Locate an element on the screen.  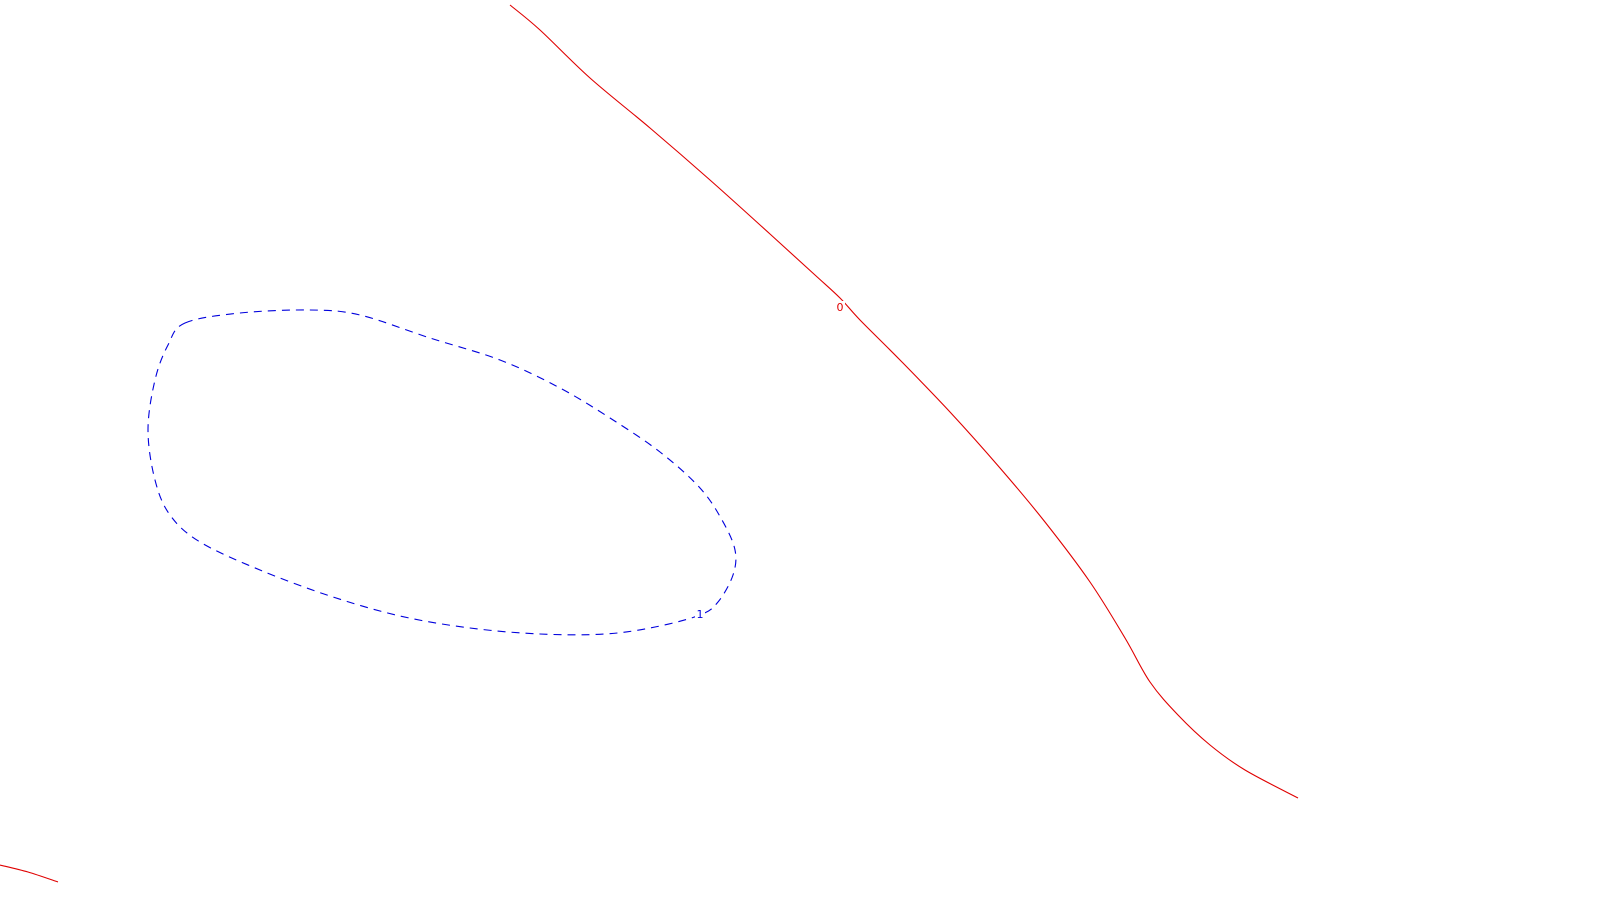
contour-label-level-1: 1 is located at coordinates (700, 614).